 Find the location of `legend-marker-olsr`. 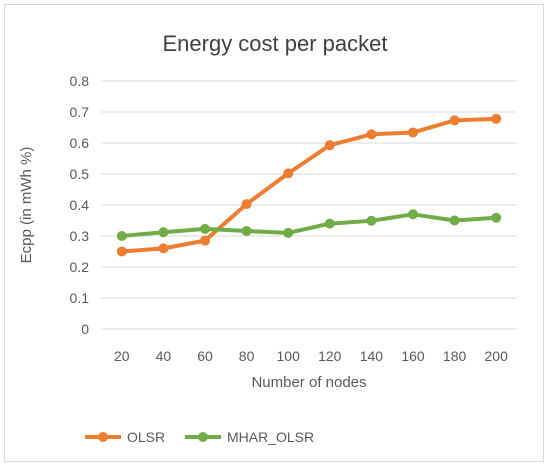

legend-marker-olsr is located at coordinates (103, 437).